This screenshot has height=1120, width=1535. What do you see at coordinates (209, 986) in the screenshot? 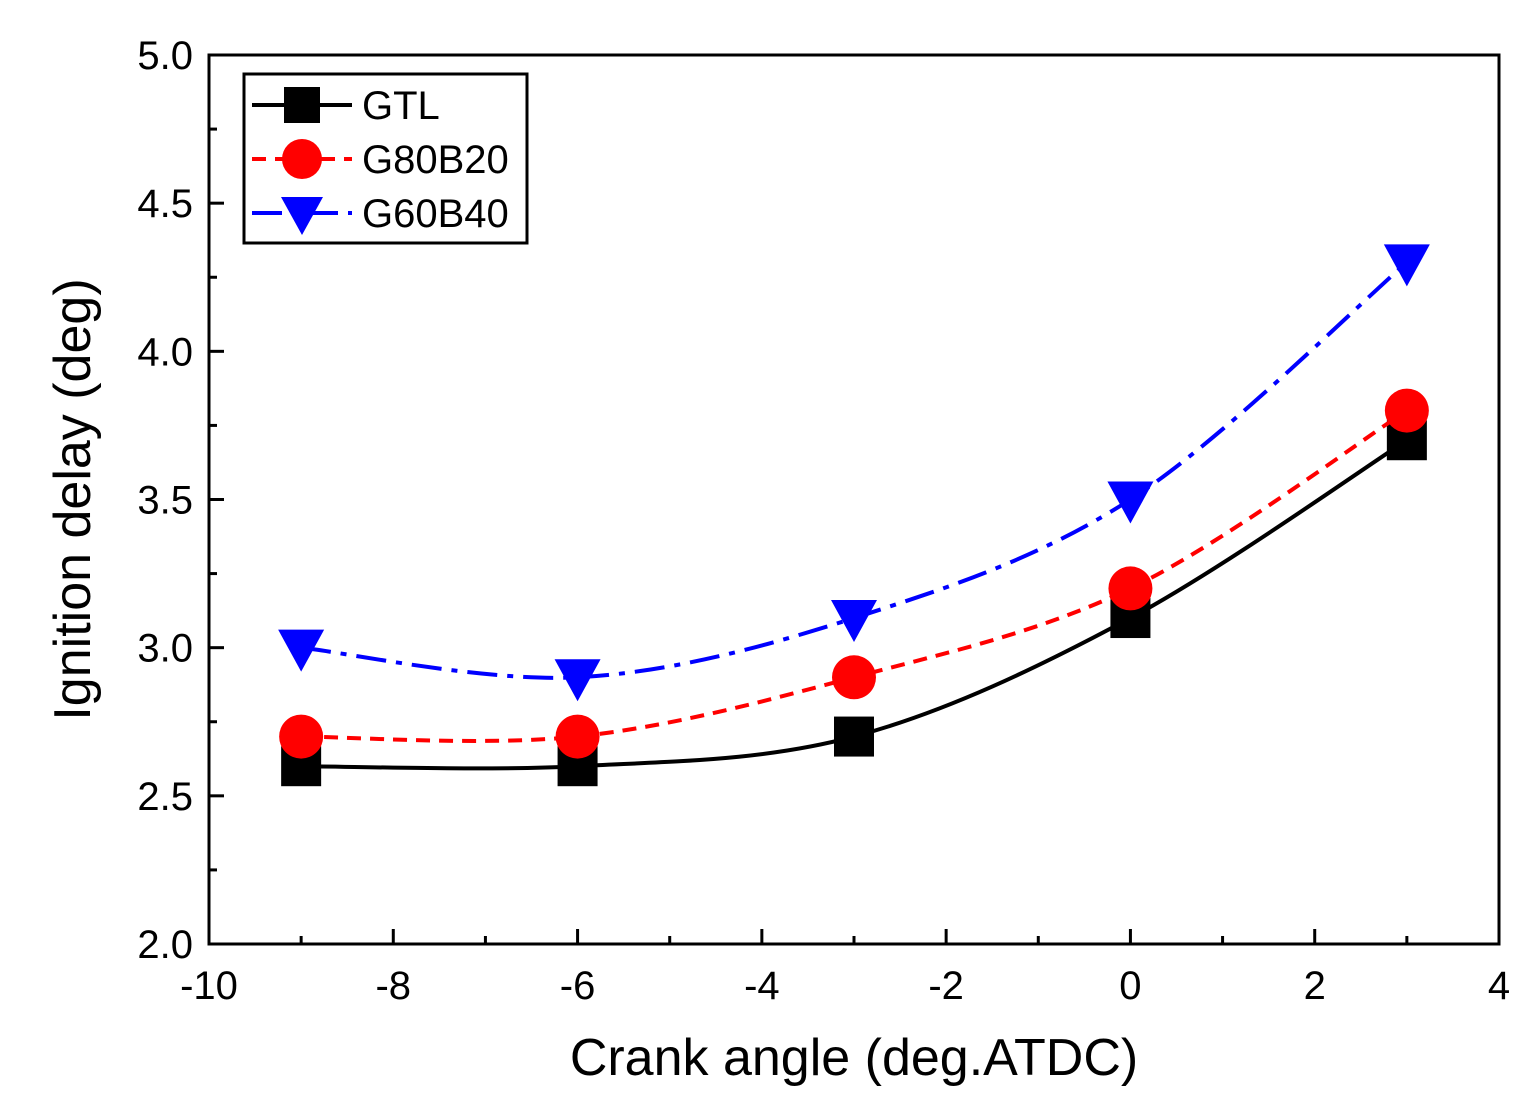
I see `x-tick-label: -10` at bounding box center [209, 986].